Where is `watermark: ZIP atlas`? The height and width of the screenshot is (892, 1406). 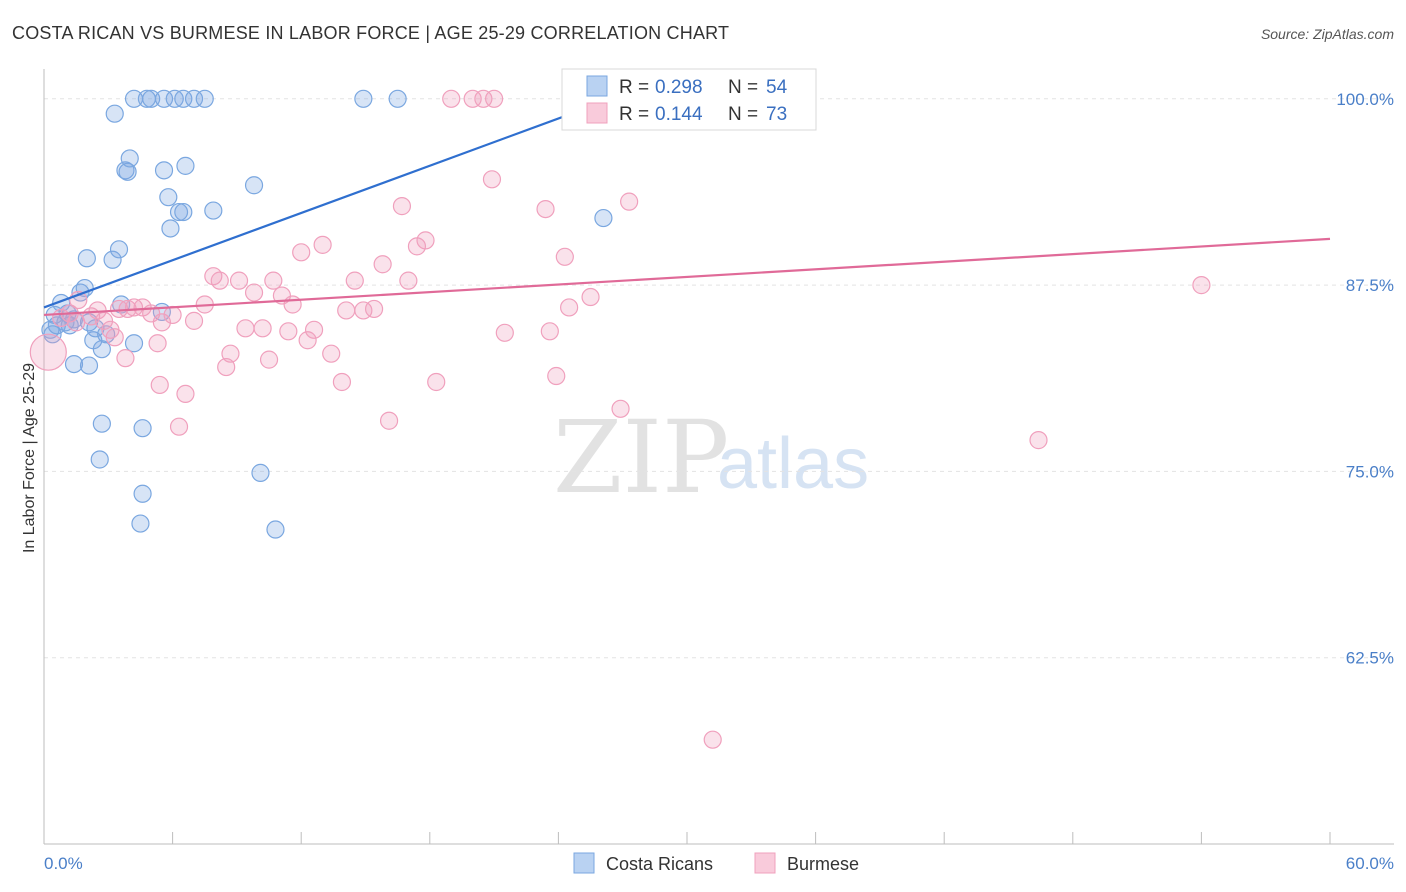 watermark: ZIP atlas is located at coordinates (711, 457).